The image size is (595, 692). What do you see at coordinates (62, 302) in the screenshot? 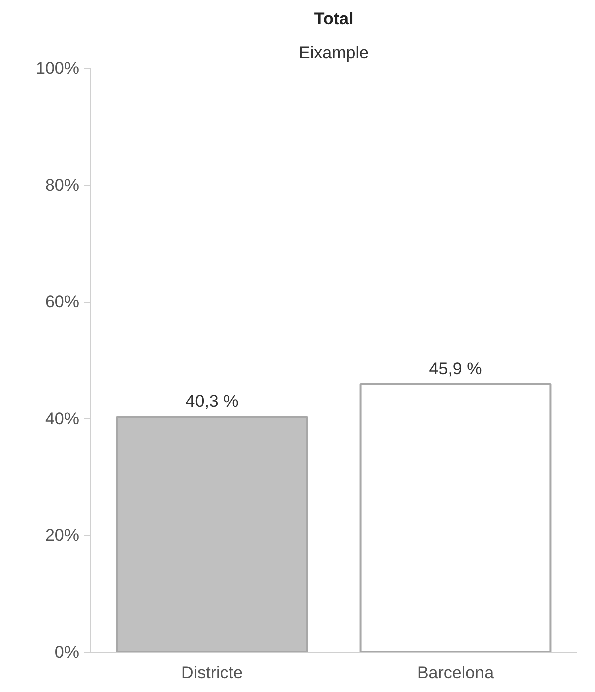
I see `y-tick-label: 60%` at bounding box center [62, 302].